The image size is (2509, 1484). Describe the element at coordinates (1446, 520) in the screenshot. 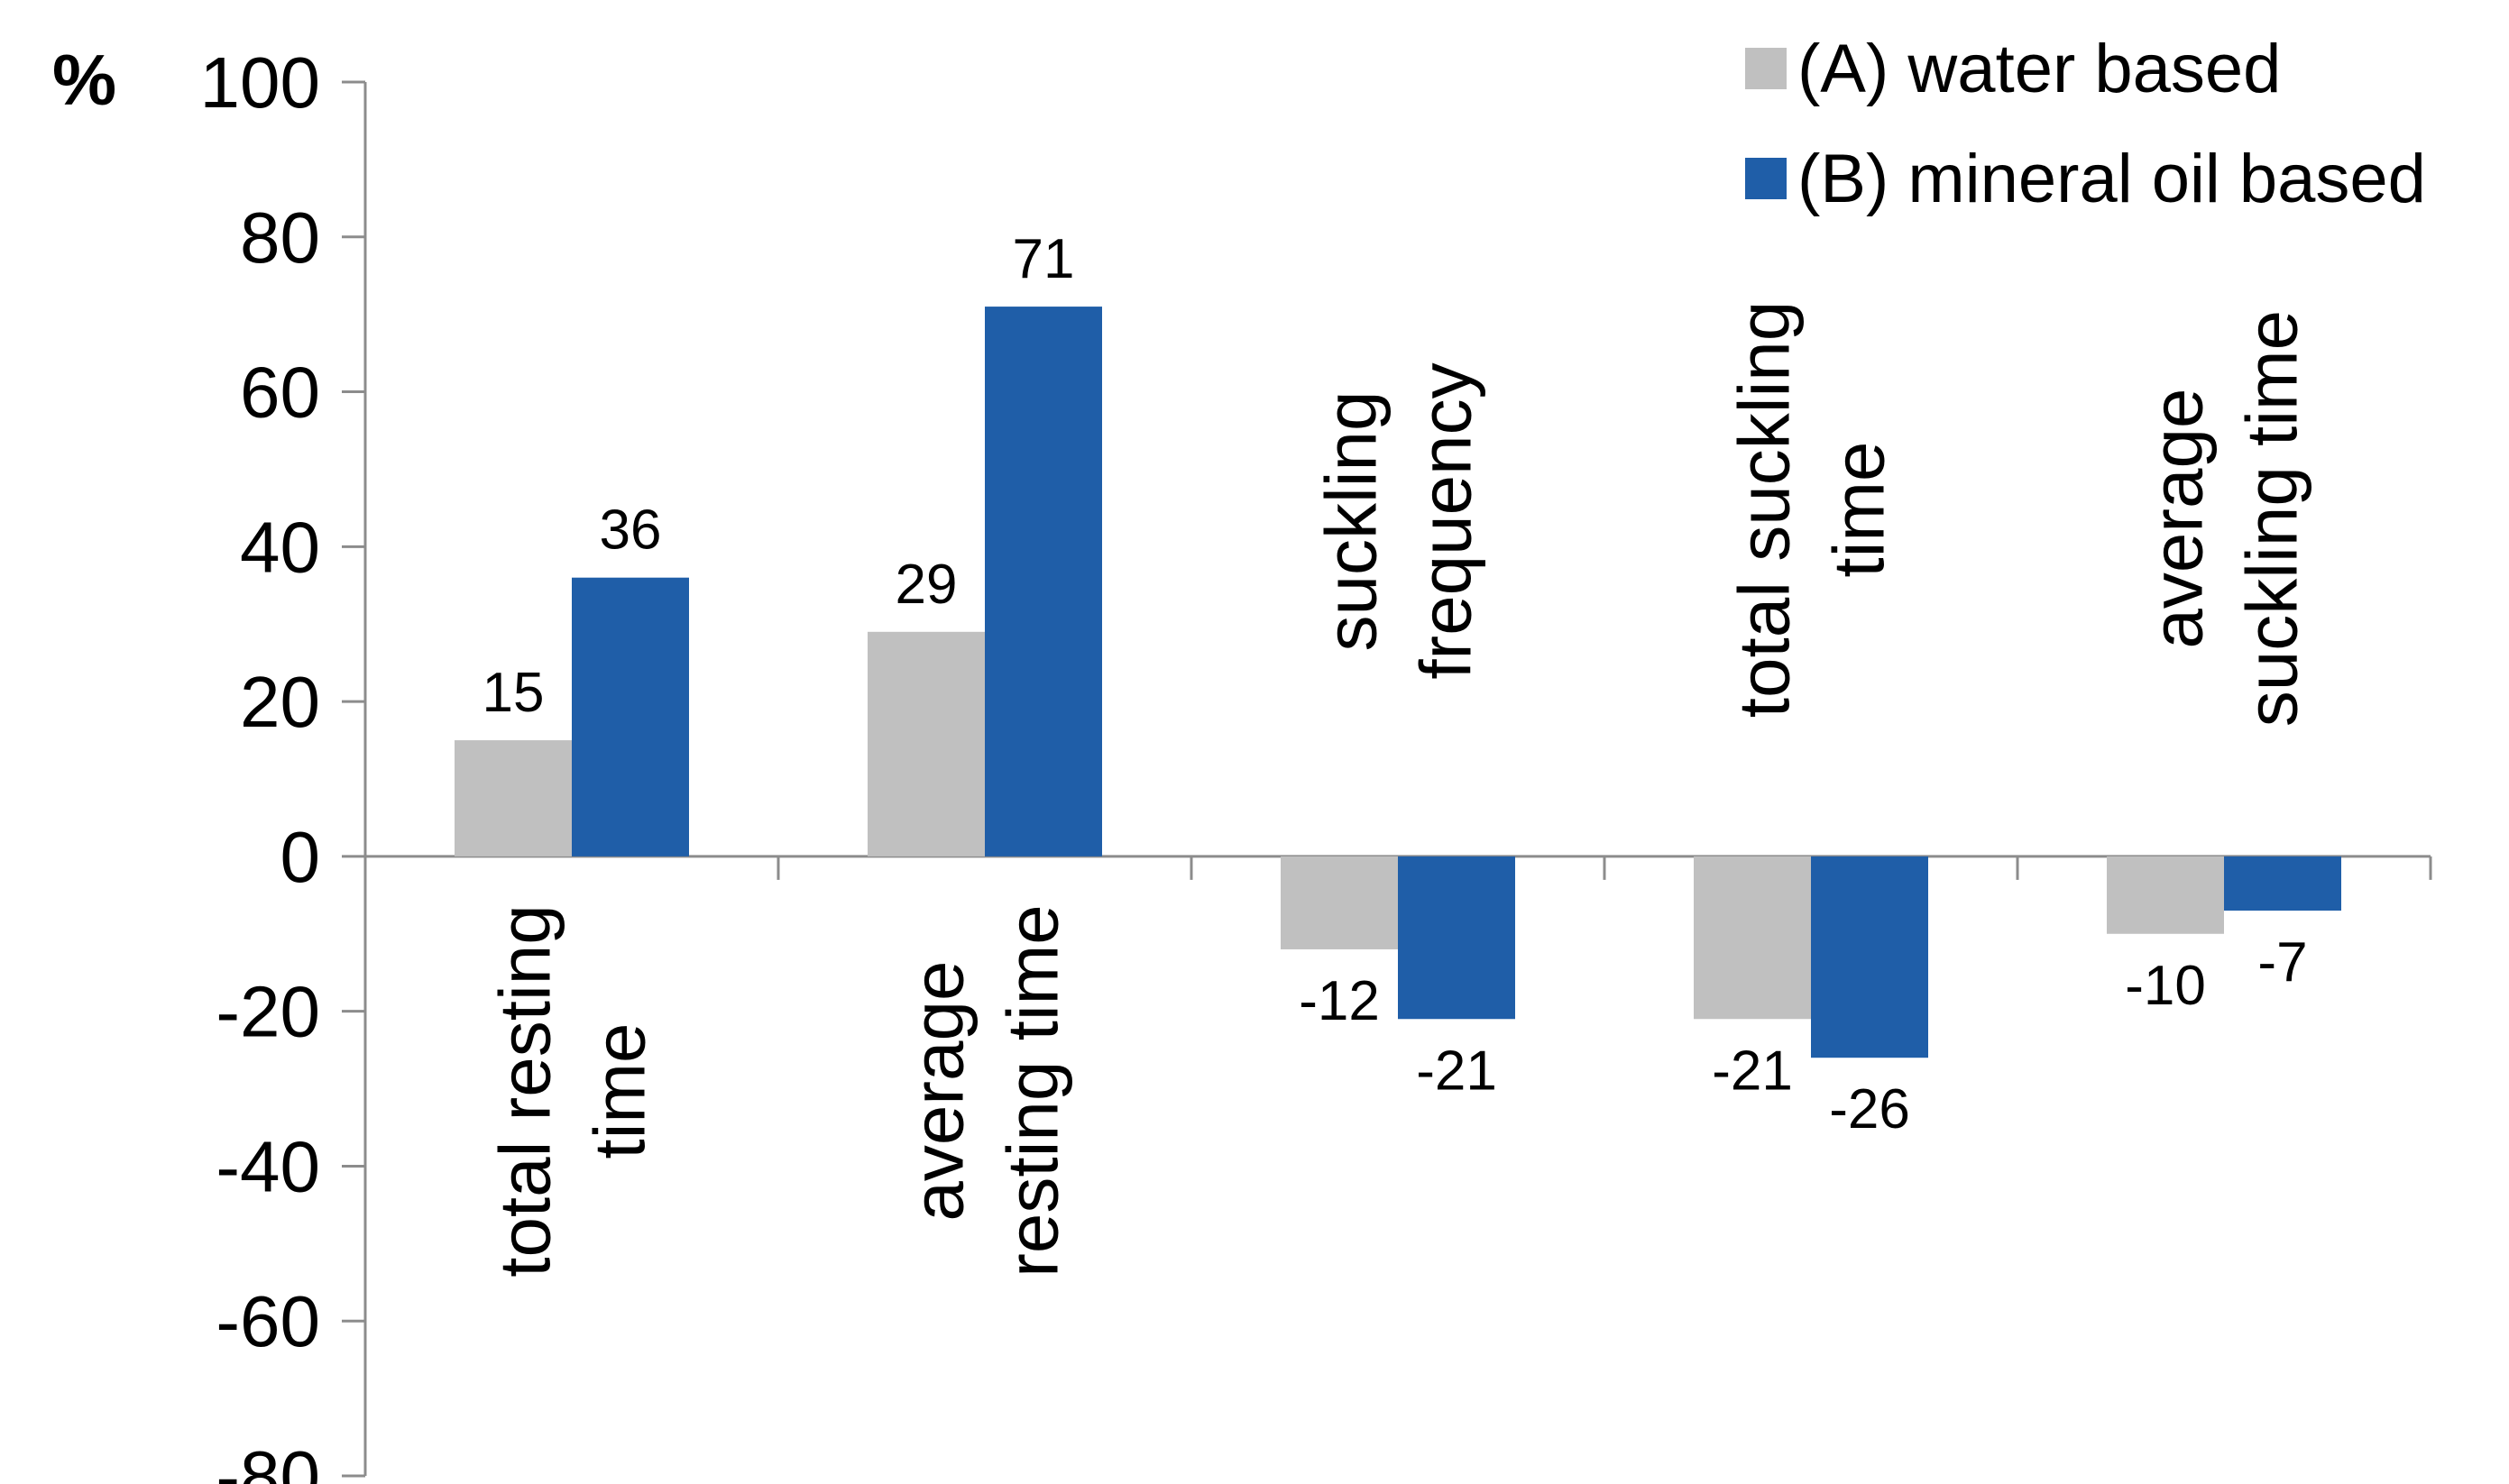

I see `category-label: frequency` at that location.